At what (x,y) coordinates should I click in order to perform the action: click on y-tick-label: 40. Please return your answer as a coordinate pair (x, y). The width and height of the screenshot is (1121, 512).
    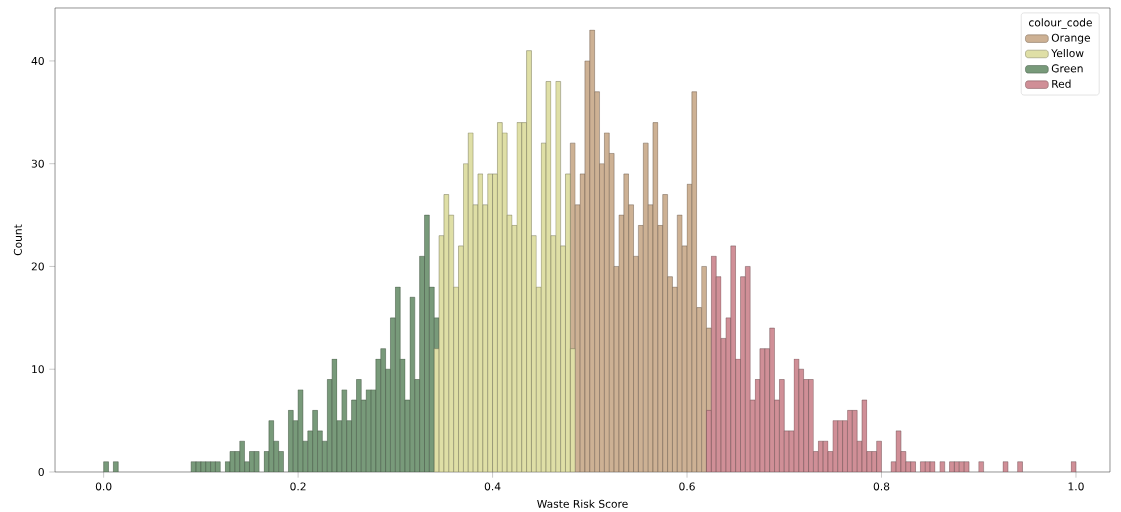
    Looking at the image, I should click on (37, 60).